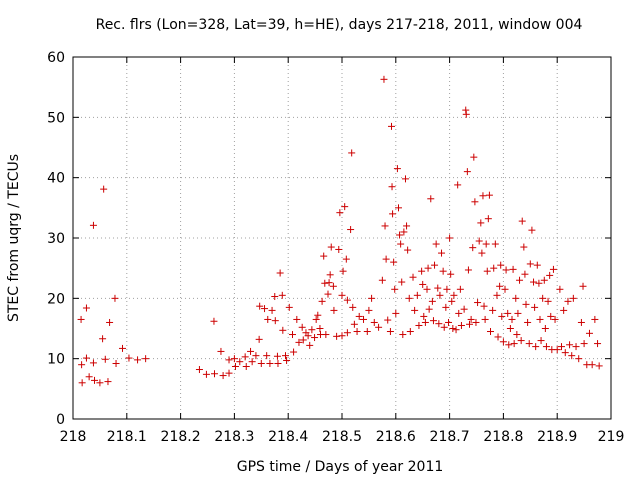  Describe the element at coordinates (56, 58) in the screenshot. I see `y-tick-label: 60` at that location.